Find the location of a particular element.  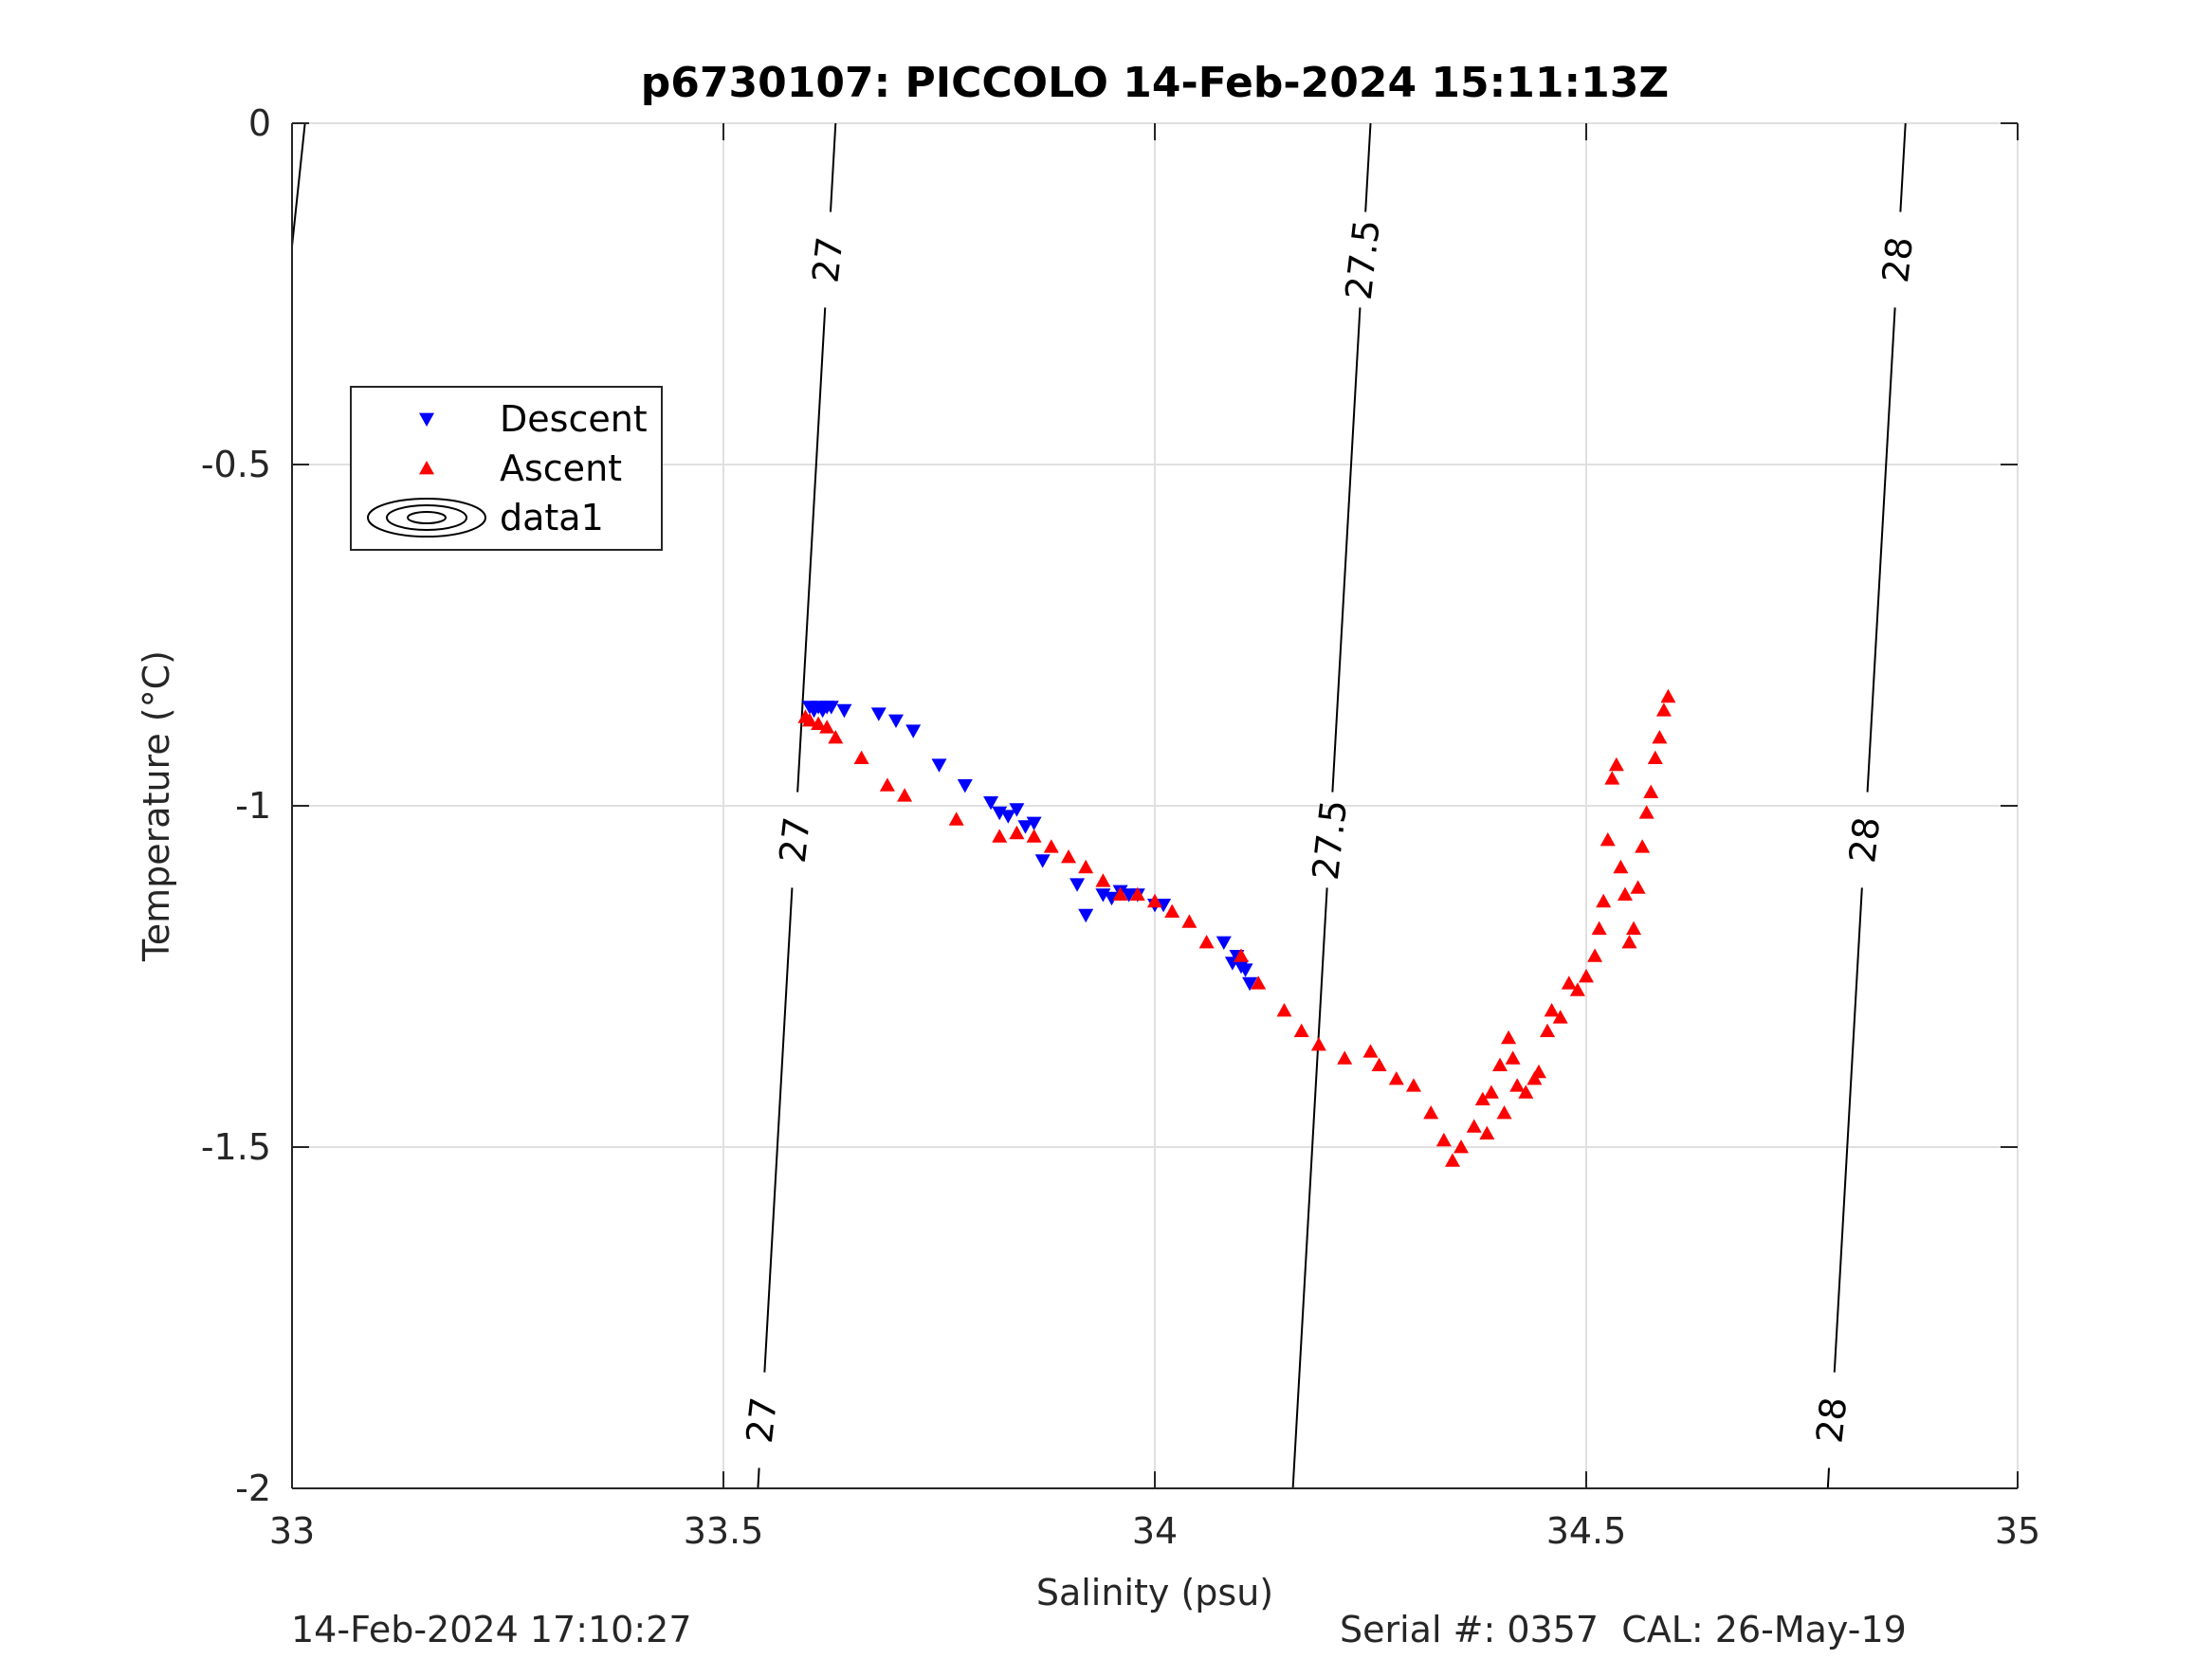

legend-contour-icon-inner is located at coordinates (426, 517).